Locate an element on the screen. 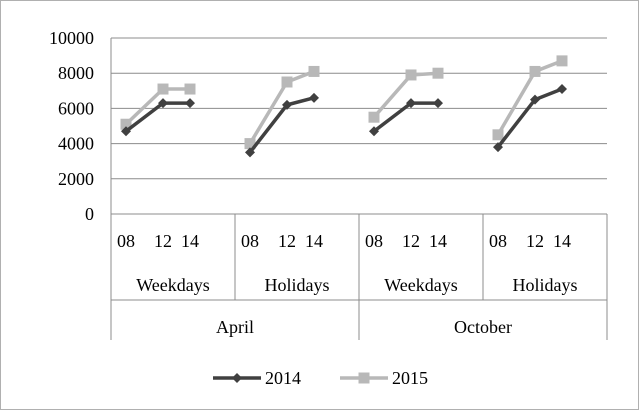 Image resolution: width=639 pixels, height=410 pixels. legend-label: 2014 is located at coordinates (283, 378).